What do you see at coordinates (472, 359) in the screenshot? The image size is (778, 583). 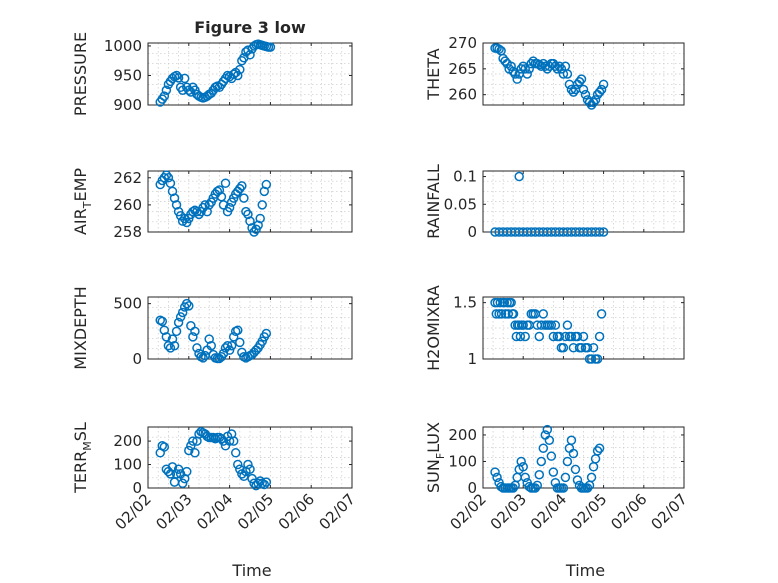 I see `h2omixra-ytick-label: 1` at bounding box center [472, 359].